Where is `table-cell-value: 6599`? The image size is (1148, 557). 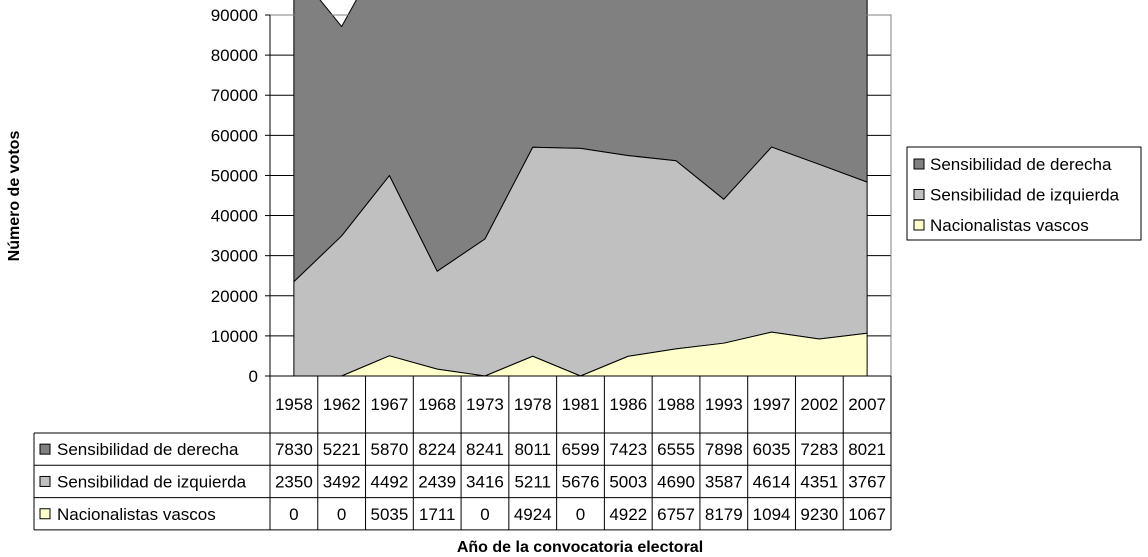
table-cell-value: 6599 is located at coordinates (581, 449).